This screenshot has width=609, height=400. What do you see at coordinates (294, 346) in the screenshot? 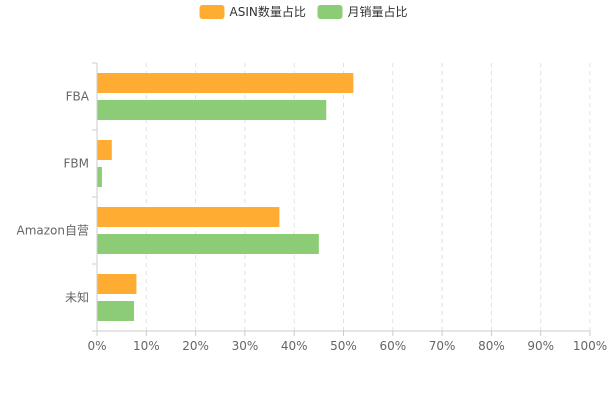
I see `x-tick-label: 40%` at bounding box center [294, 346].